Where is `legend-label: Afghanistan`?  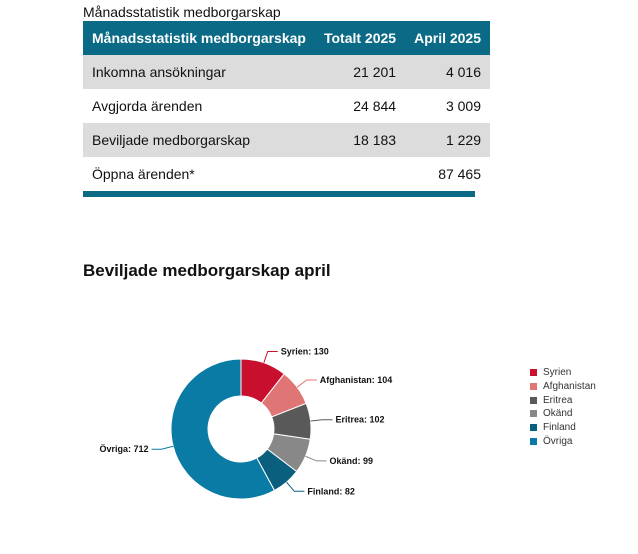
legend-label: Afghanistan is located at coordinates (569, 387).